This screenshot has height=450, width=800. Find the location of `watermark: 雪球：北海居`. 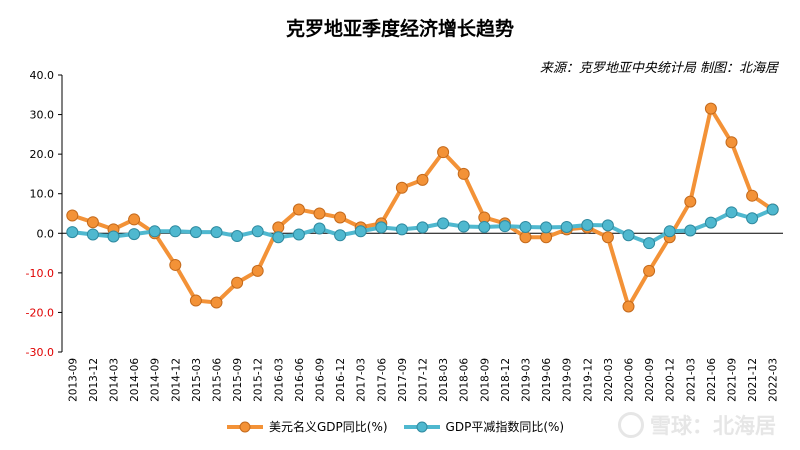

watermark: 雪球：北海居 is located at coordinates (697, 425).